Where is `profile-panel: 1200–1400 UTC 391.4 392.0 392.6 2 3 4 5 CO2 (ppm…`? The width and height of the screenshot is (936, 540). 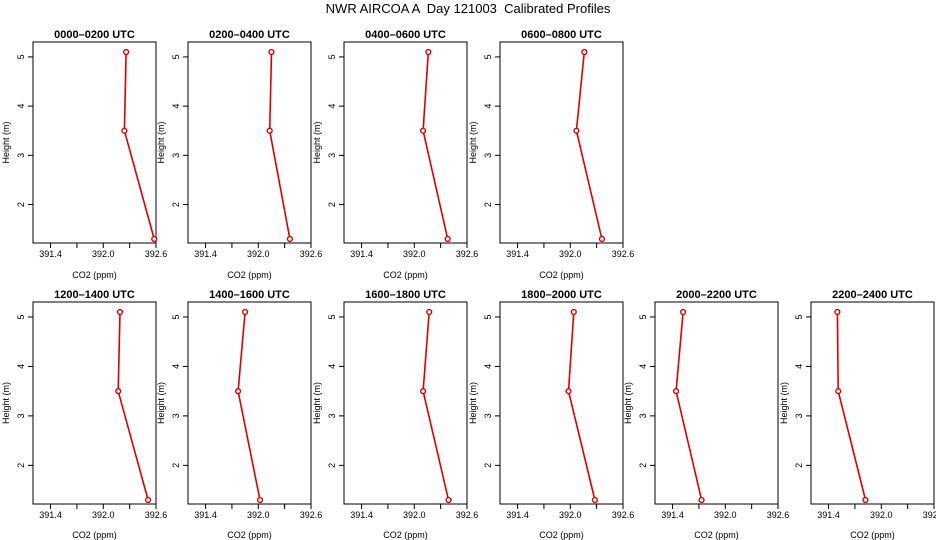
profile-panel: 1200–1400 UTC 391.4 392.0 392.6 2 3 4 5 CO2 (ppm… is located at coordinates (84, 414).